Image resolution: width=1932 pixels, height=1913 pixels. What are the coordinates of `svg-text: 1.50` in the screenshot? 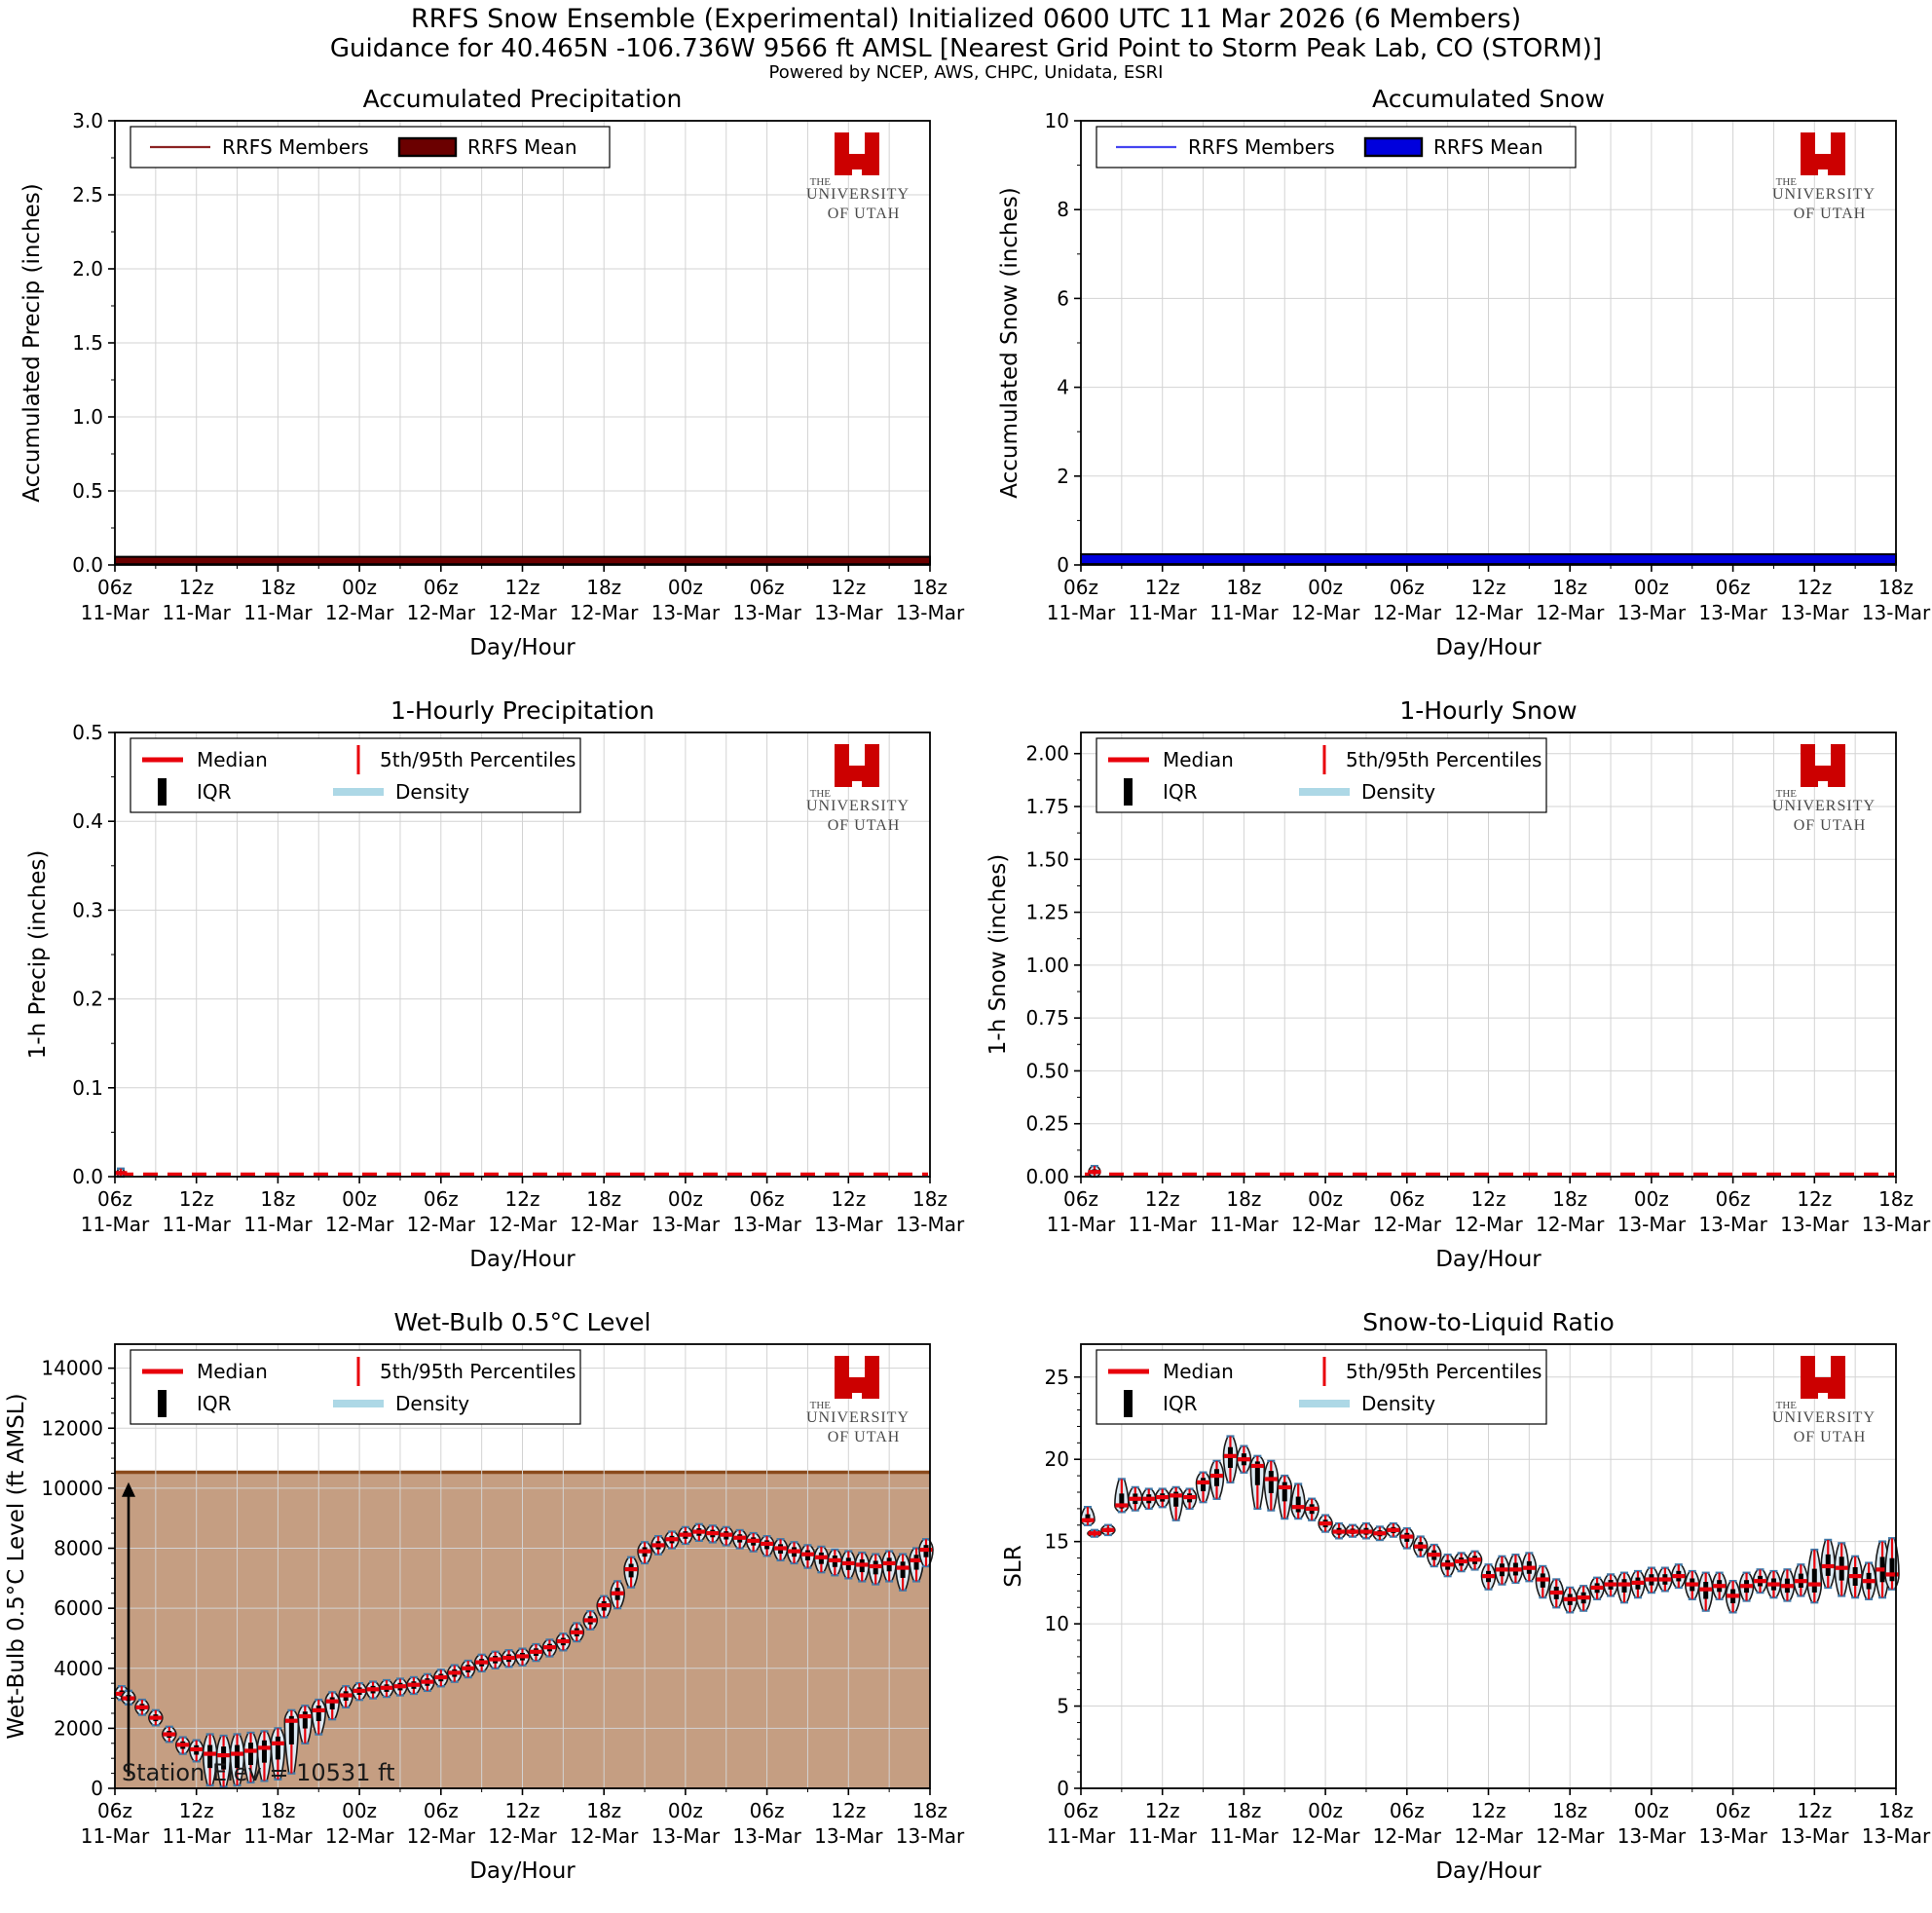 It's located at (1047, 859).